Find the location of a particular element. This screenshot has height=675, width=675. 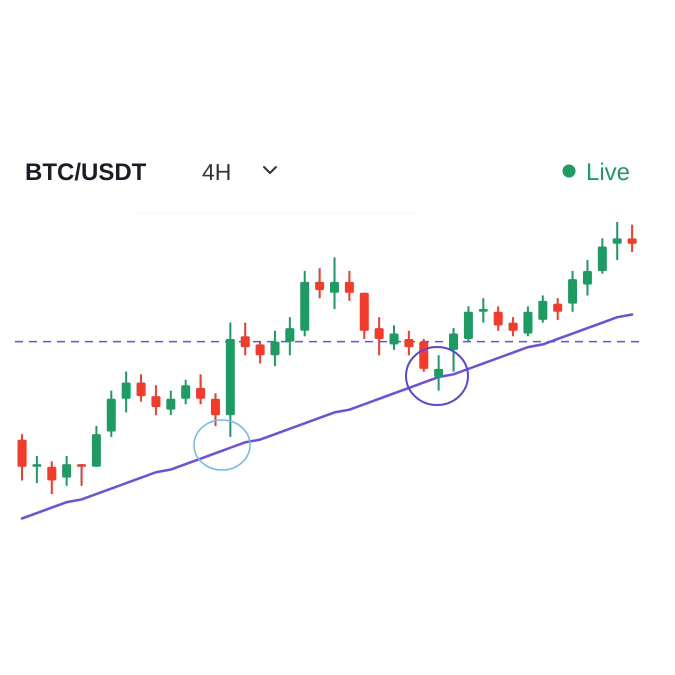

text: 4H is located at coordinates (217, 172).